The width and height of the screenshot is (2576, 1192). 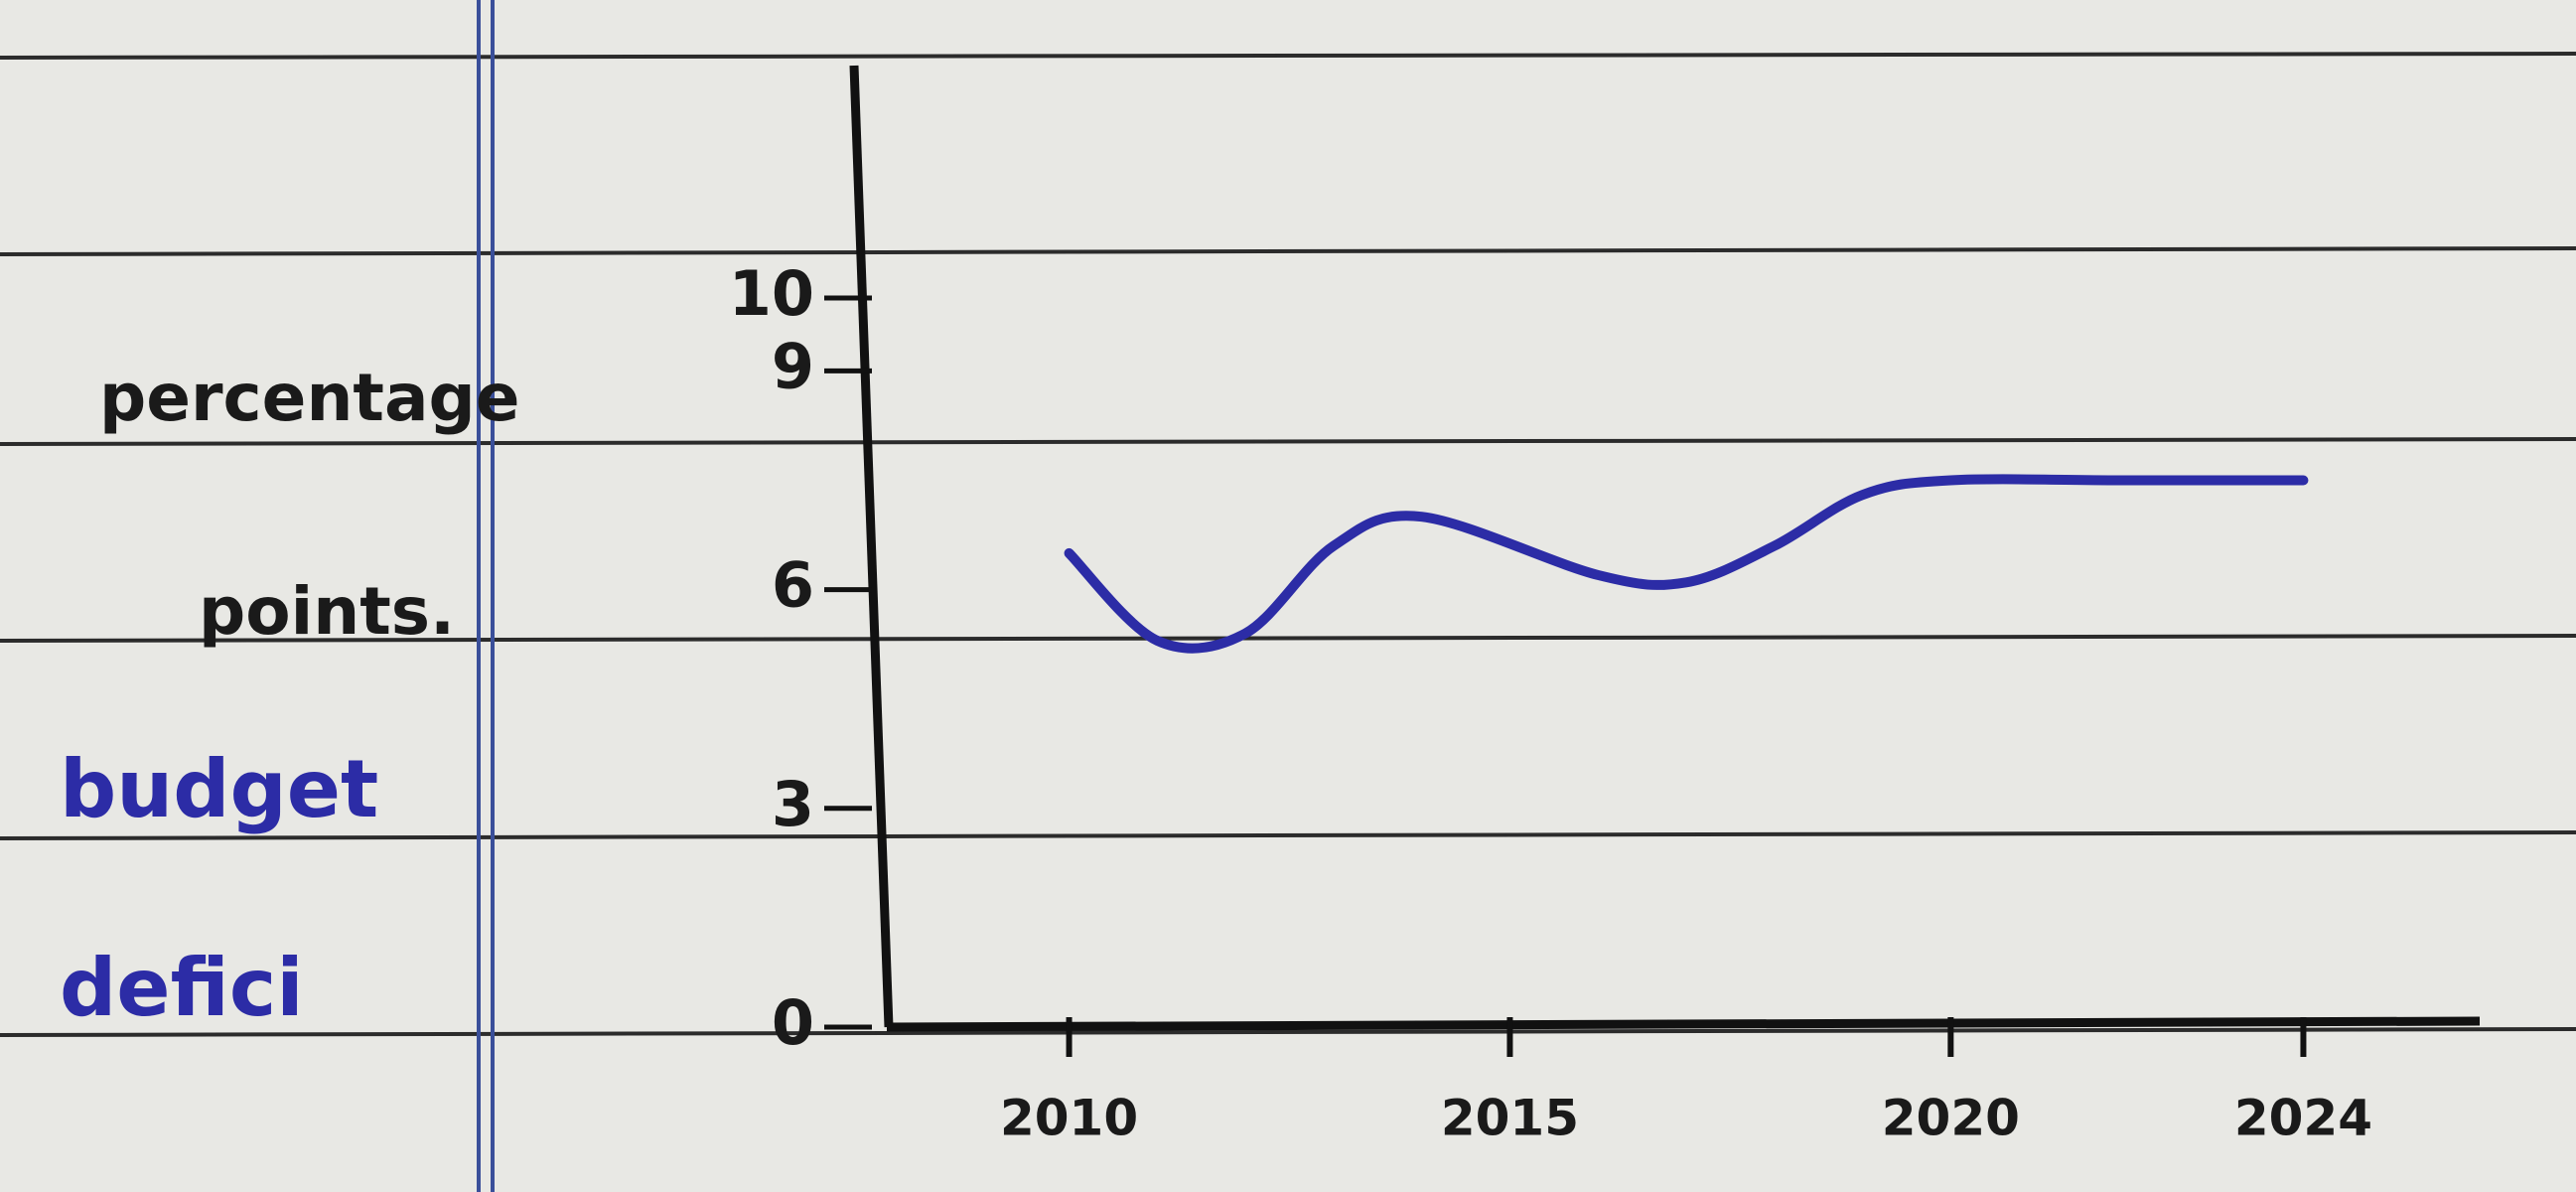 What do you see at coordinates (1687, 564) in the screenshot?
I see `data-line` at bounding box center [1687, 564].